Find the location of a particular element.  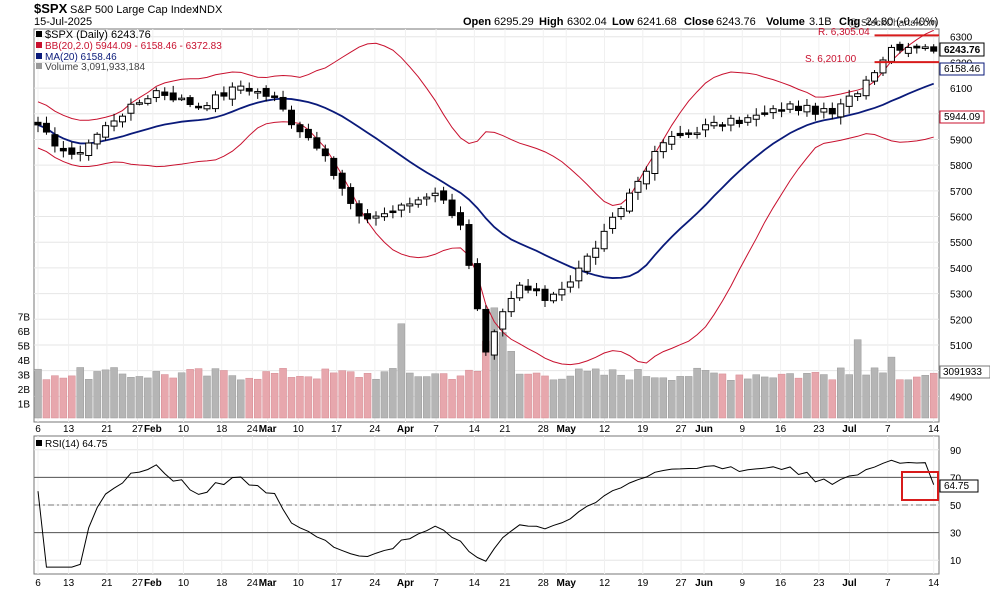

x-tick-label: Mar is located at coordinates (268, 583).